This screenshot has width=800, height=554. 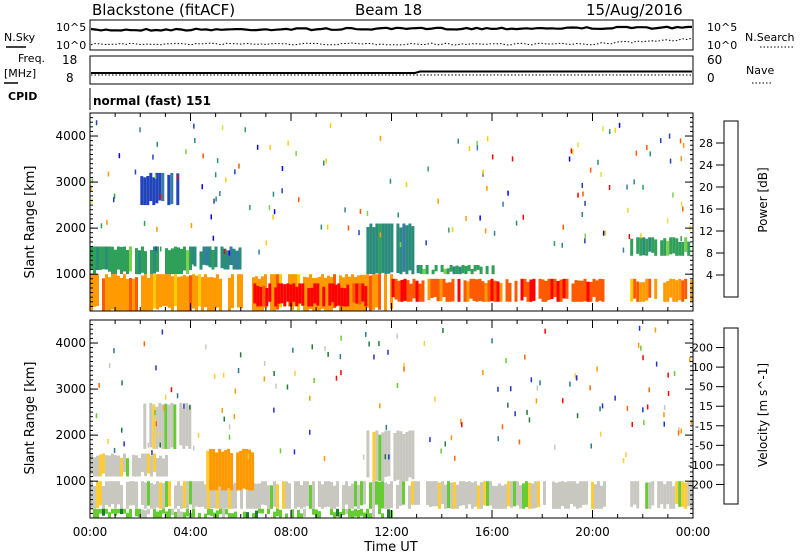 I want to click on noise-panel-frame, so click(x=391, y=35).